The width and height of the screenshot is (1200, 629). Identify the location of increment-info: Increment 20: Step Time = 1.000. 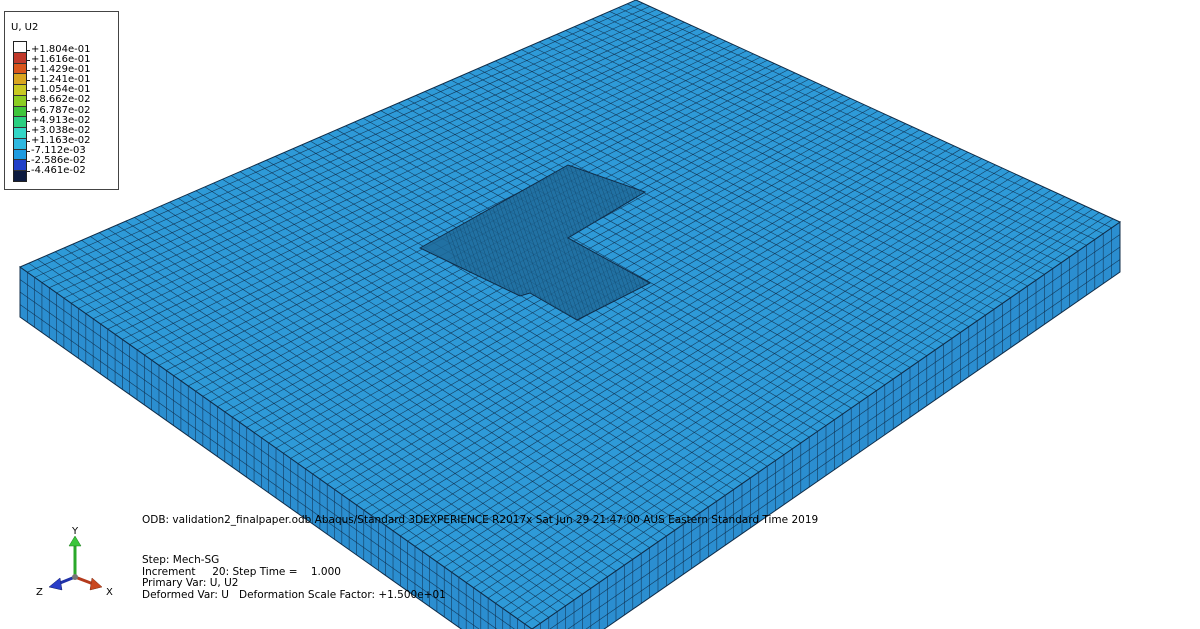
(241, 571).